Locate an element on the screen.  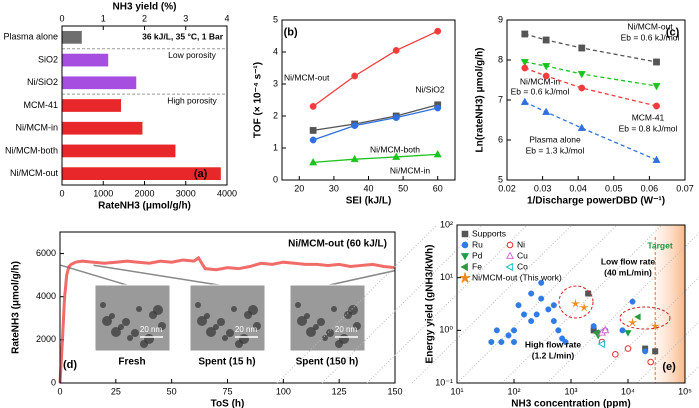
x-tick-label: 10¹ is located at coordinates (456, 391).